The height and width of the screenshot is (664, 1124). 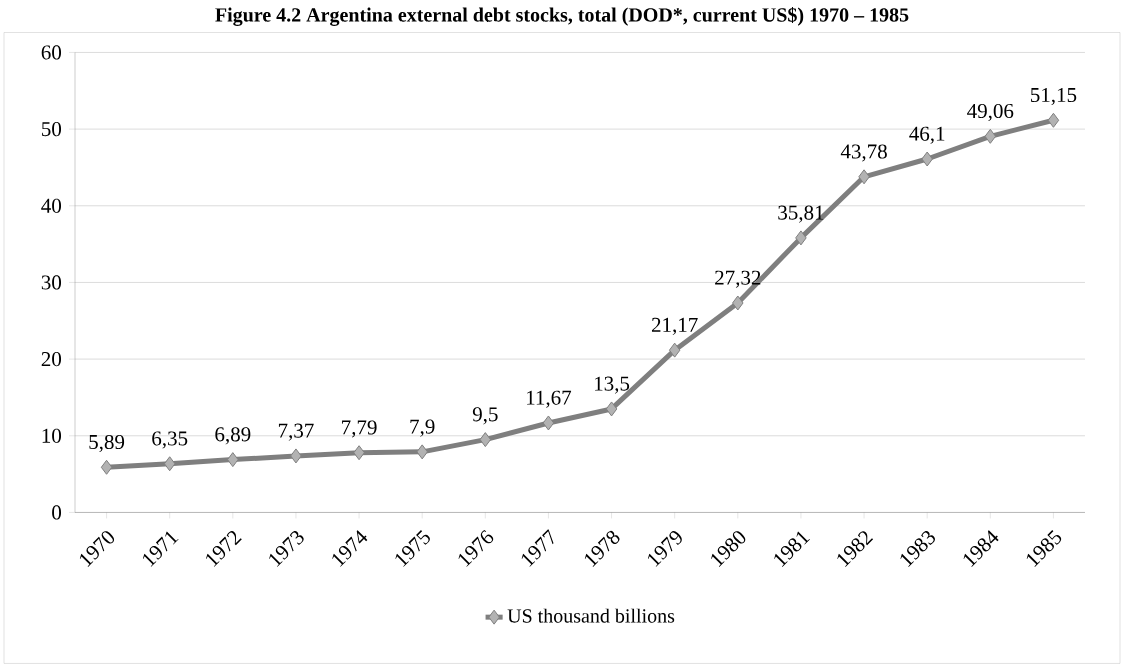 What do you see at coordinates (52, 128) in the screenshot?
I see `y-tick-label: 50` at bounding box center [52, 128].